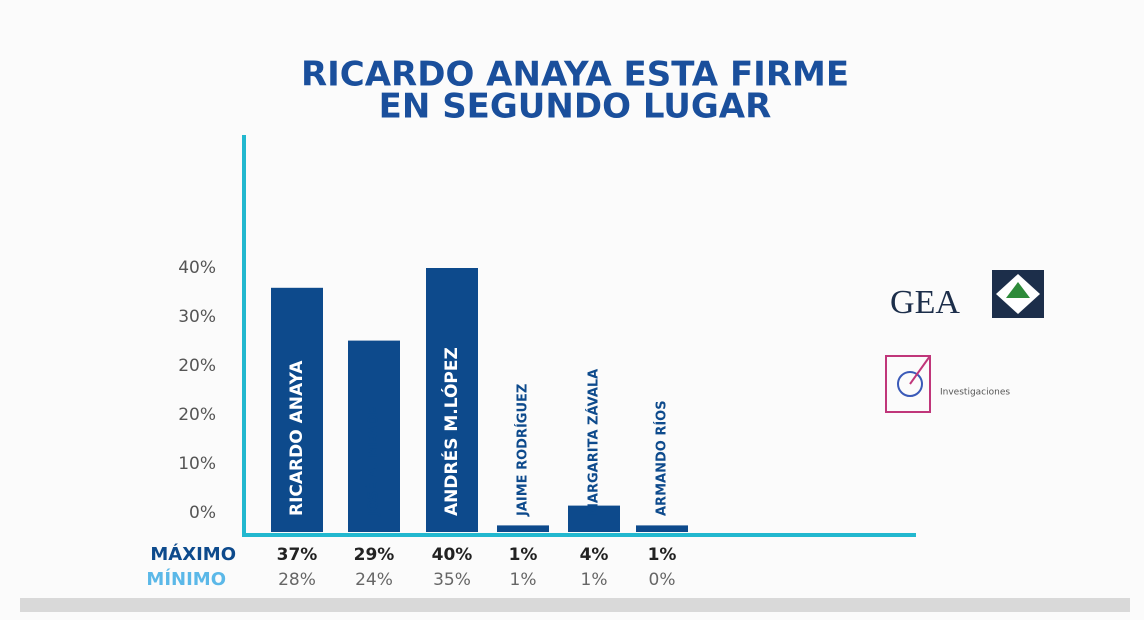 The image size is (1144, 620). I want to click on logo-isa: Investigaciones, so click(975, 393).